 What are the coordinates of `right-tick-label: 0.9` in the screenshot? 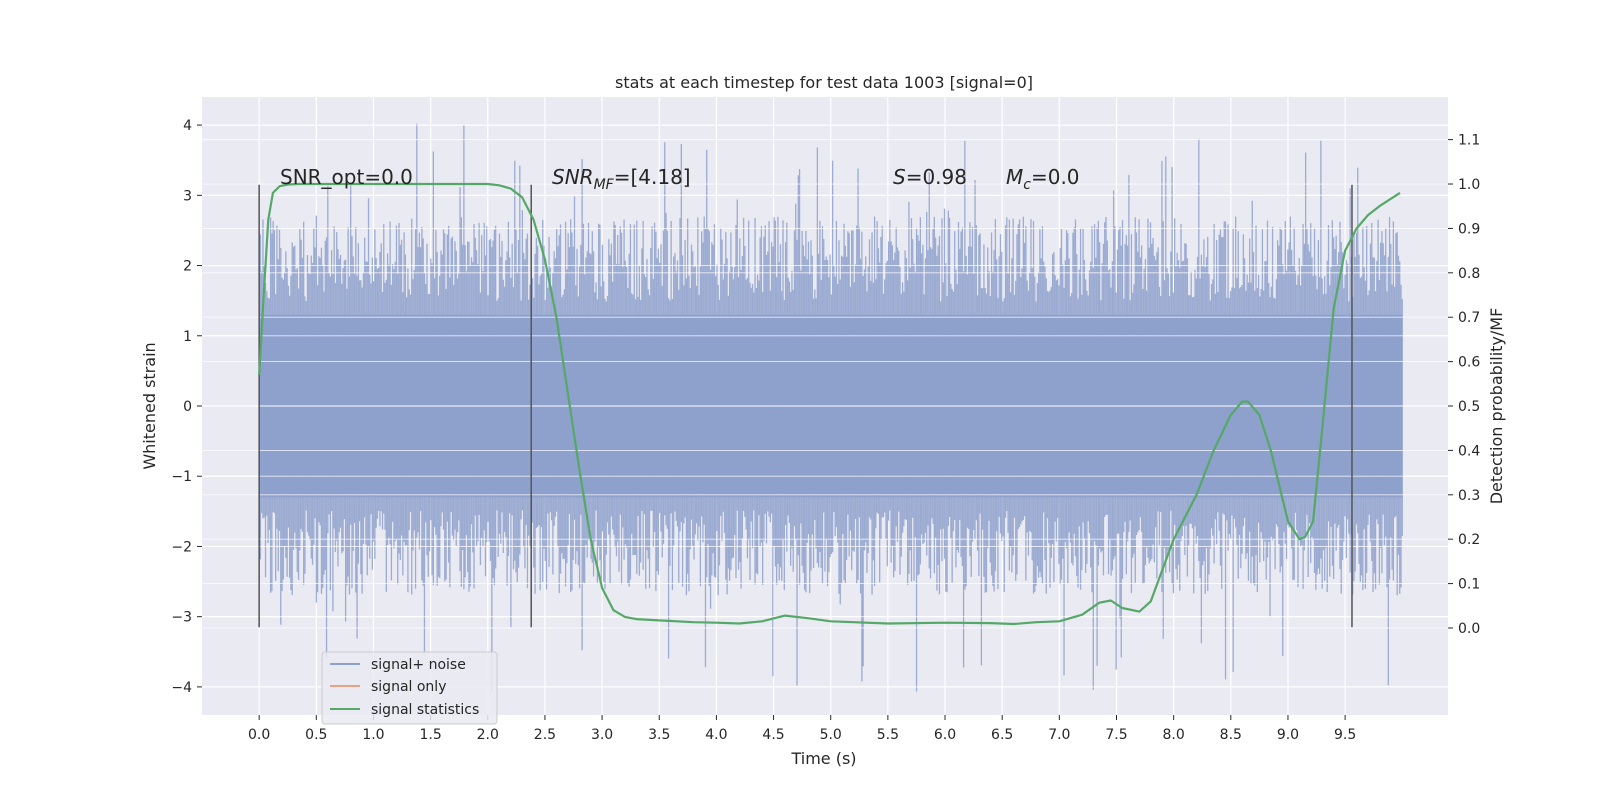 It's located at (1469, 229).